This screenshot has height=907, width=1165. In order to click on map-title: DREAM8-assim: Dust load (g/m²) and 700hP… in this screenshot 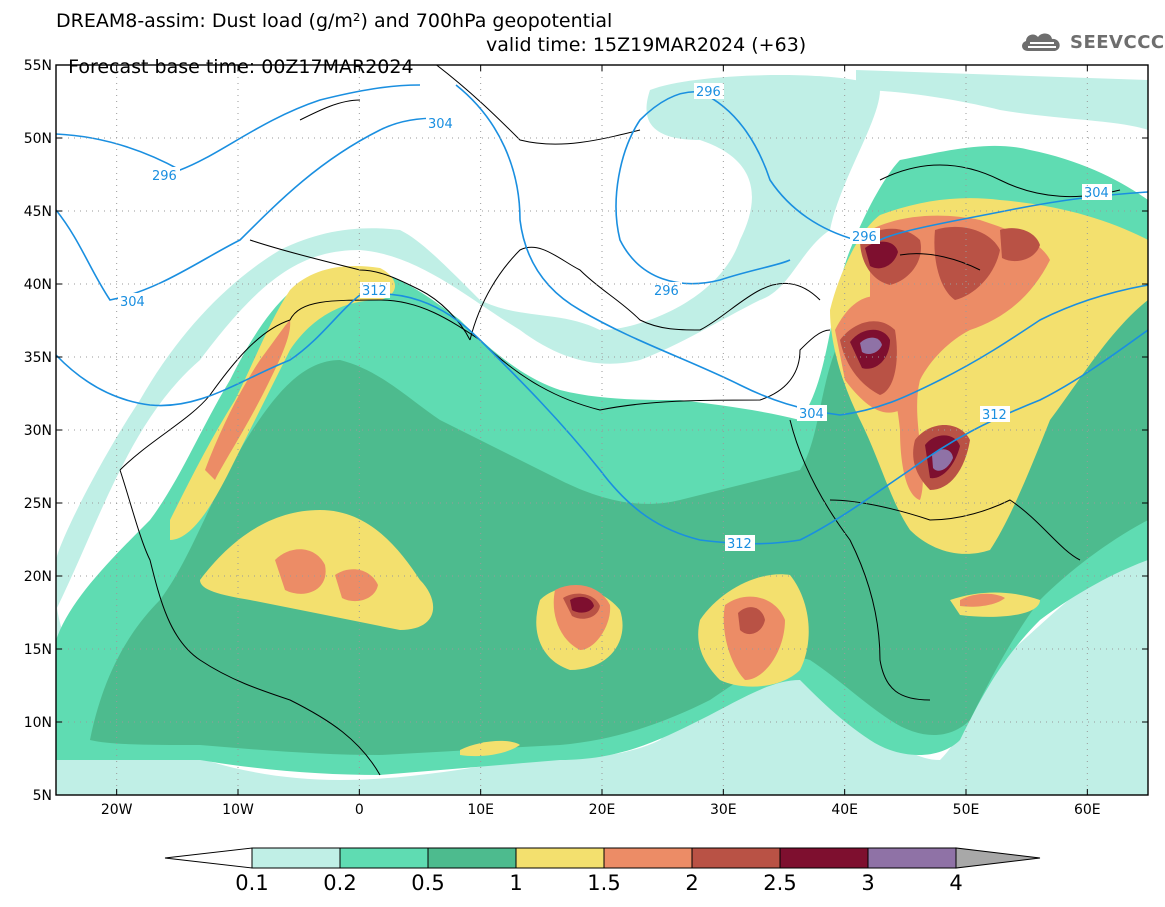, I will do `click(334, 21)`.